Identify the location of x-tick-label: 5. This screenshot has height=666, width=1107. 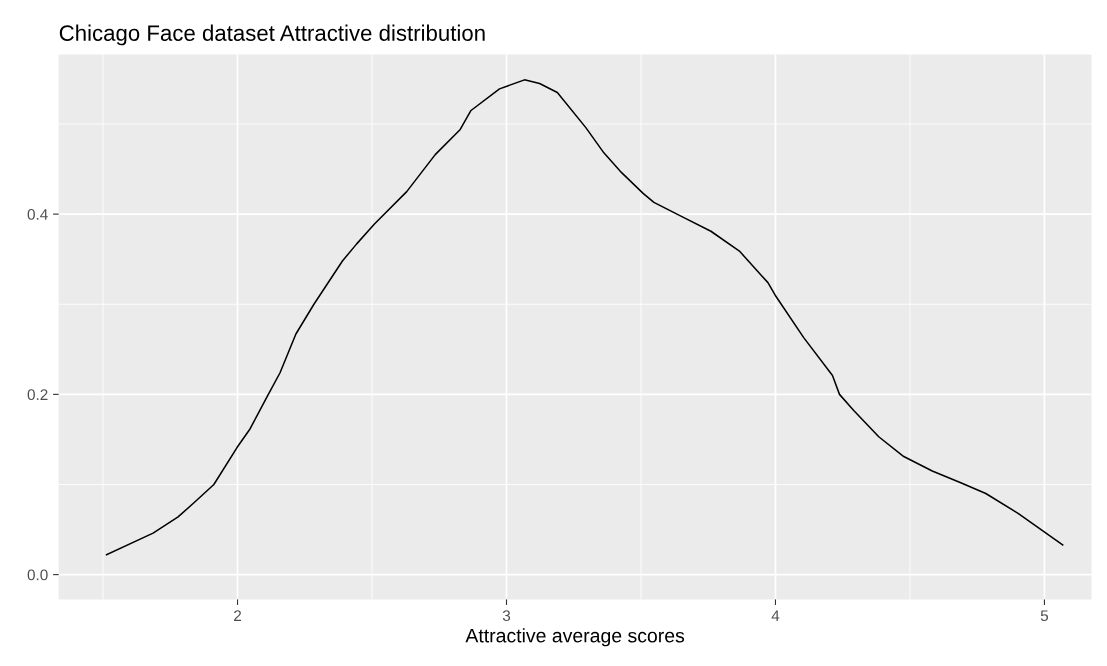
(1044, 616).